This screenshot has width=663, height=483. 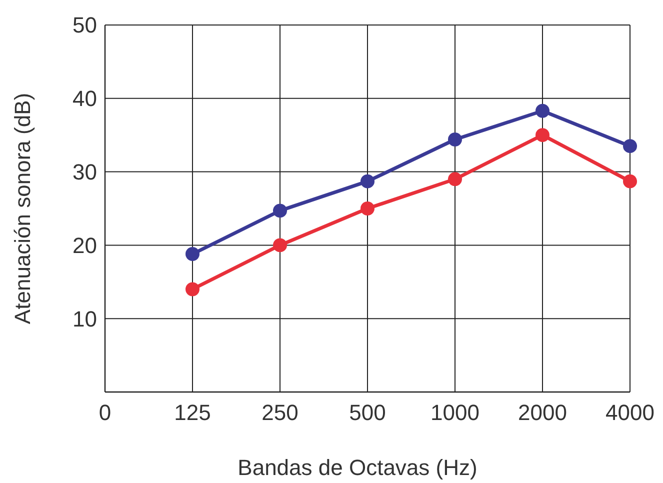 I want to click on x-tick-label: 0, so click(x=105, y=412).